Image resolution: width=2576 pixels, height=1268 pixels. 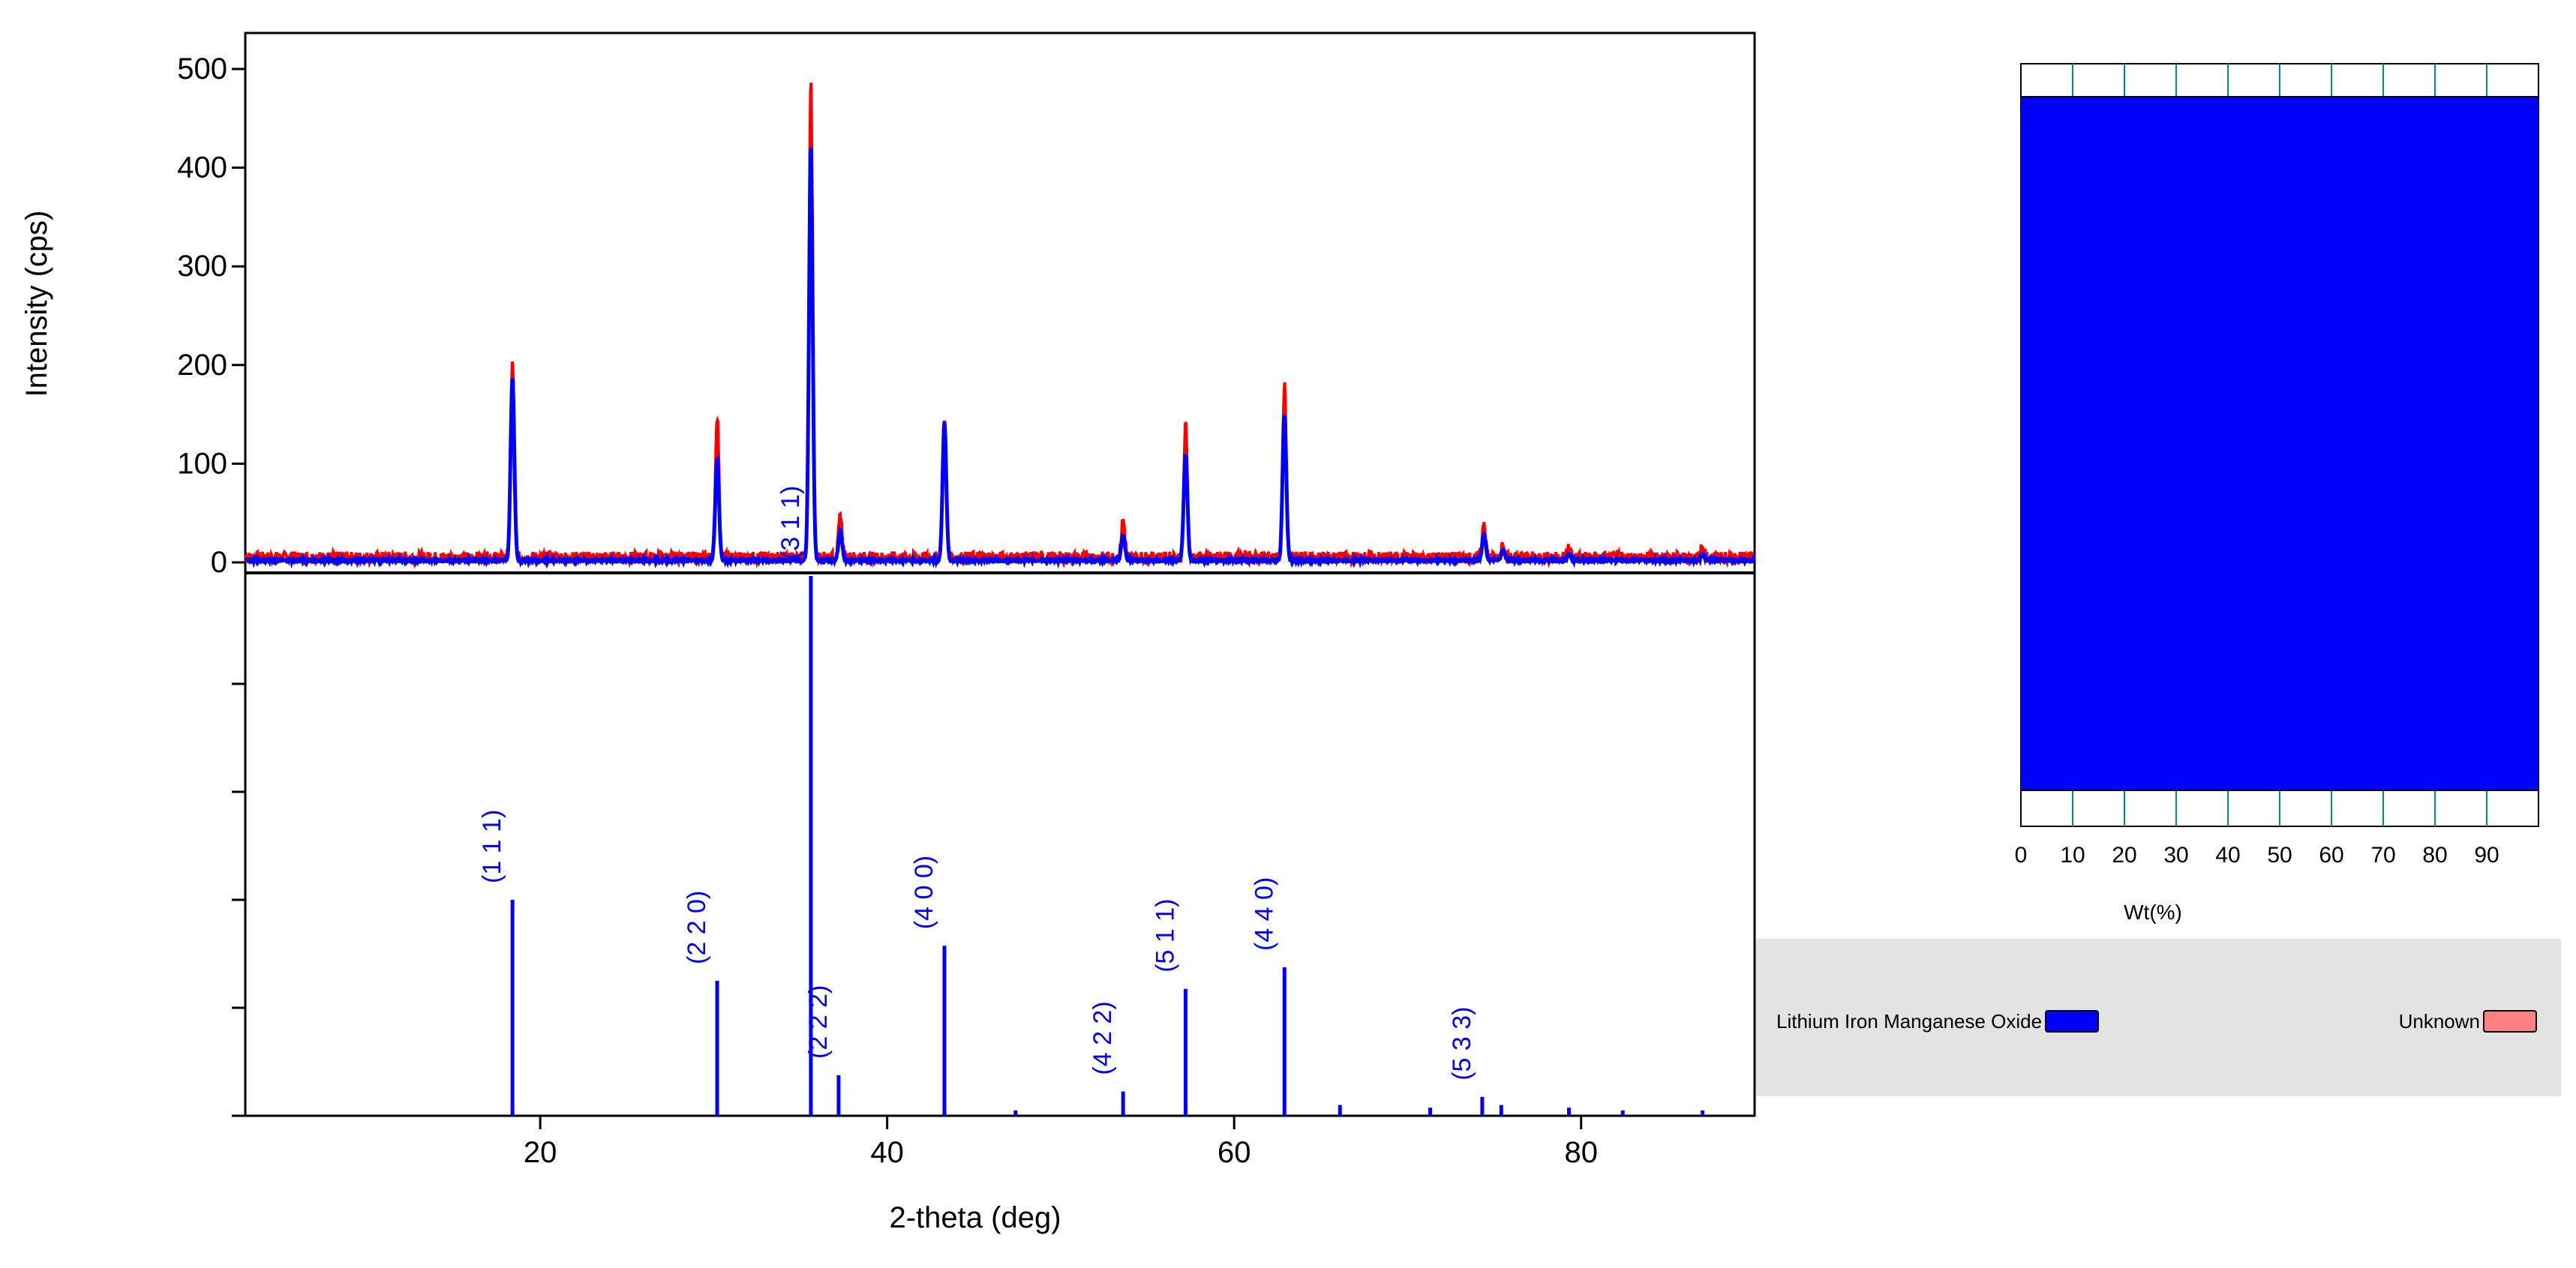 I want to click on phase-bar-lithium-iron-manganese-oxide, so click(x=2279, y=443).